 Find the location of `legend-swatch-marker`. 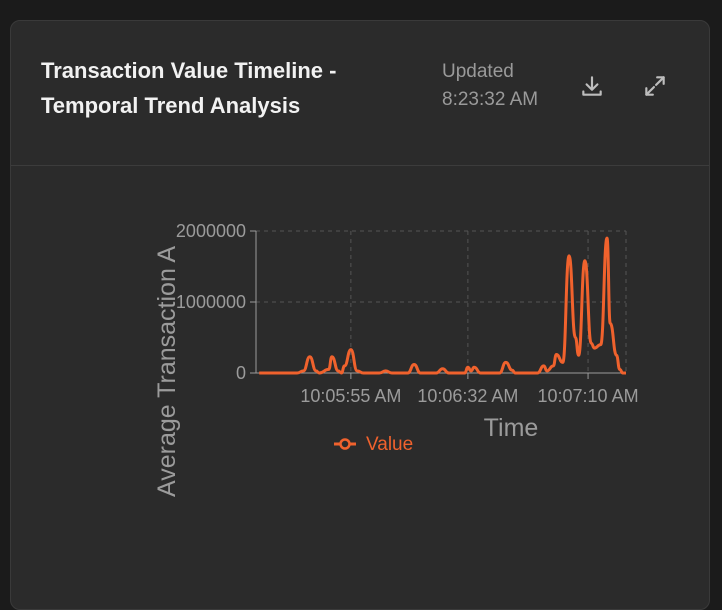

legend-swatch-marker is located at coordinates (345, 444).